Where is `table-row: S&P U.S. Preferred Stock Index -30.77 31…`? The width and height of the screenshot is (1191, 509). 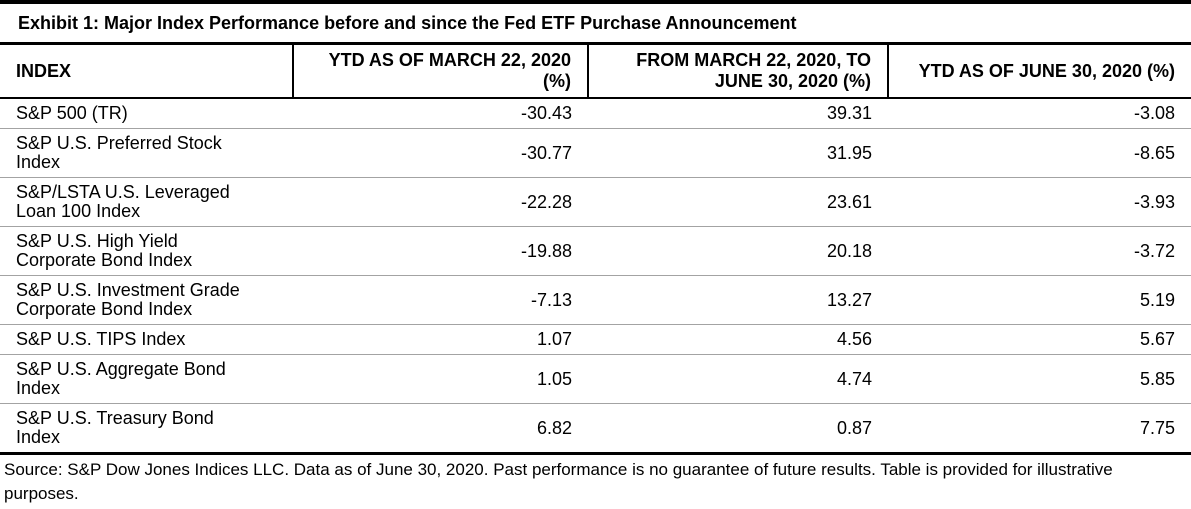 table-row: S&P U.S. Preferred Stock Index -30.77 31… is located at coordinates (595, 153).